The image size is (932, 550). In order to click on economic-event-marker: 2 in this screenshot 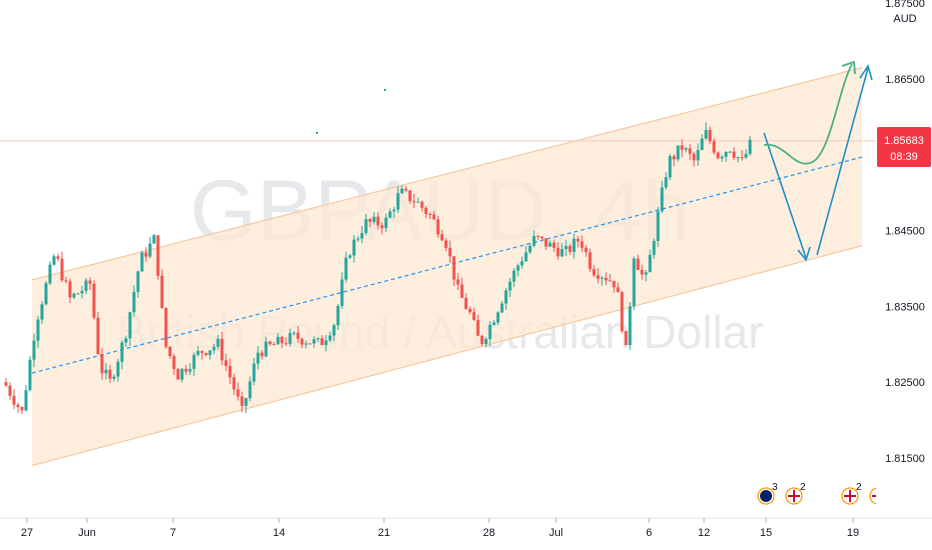, I will do `click(851, 493)`.